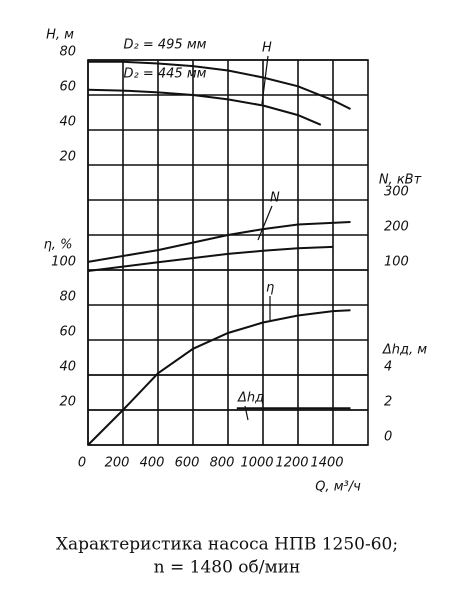  I want to click on caption: n = 1480 об/мин, so click(227, 568).